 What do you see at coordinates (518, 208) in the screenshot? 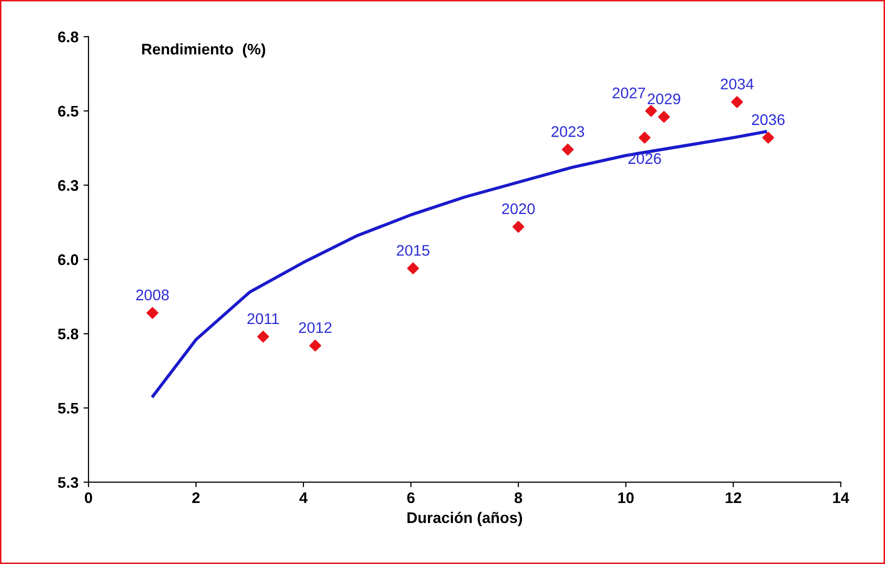
I see `annotation: 2020` at bounding box center [518, 208].